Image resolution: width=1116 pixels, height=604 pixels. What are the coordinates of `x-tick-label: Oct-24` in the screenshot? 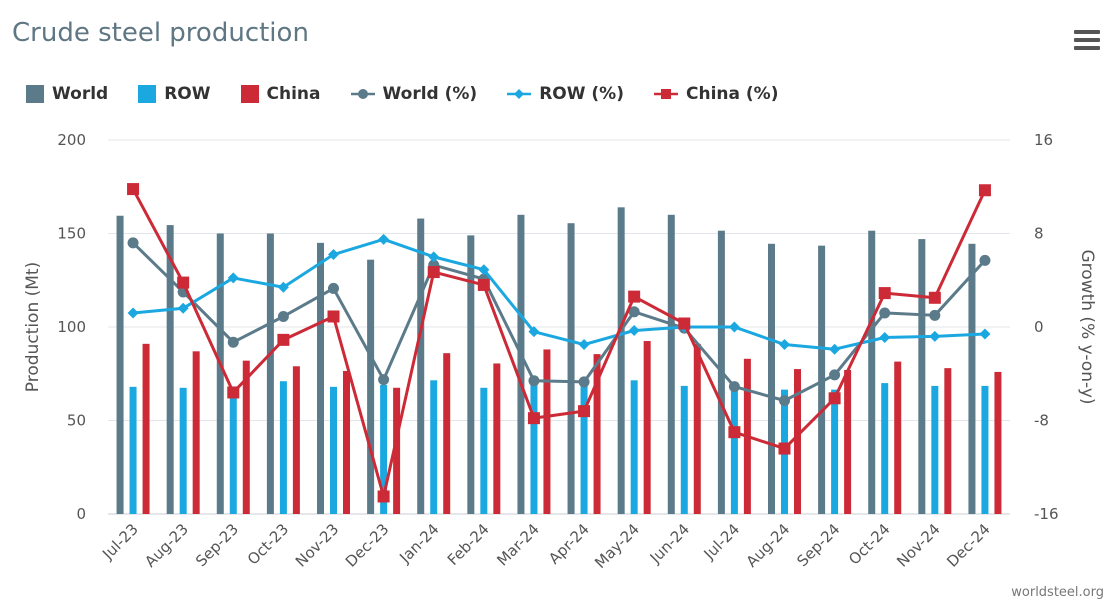 It's located at (869, 544).